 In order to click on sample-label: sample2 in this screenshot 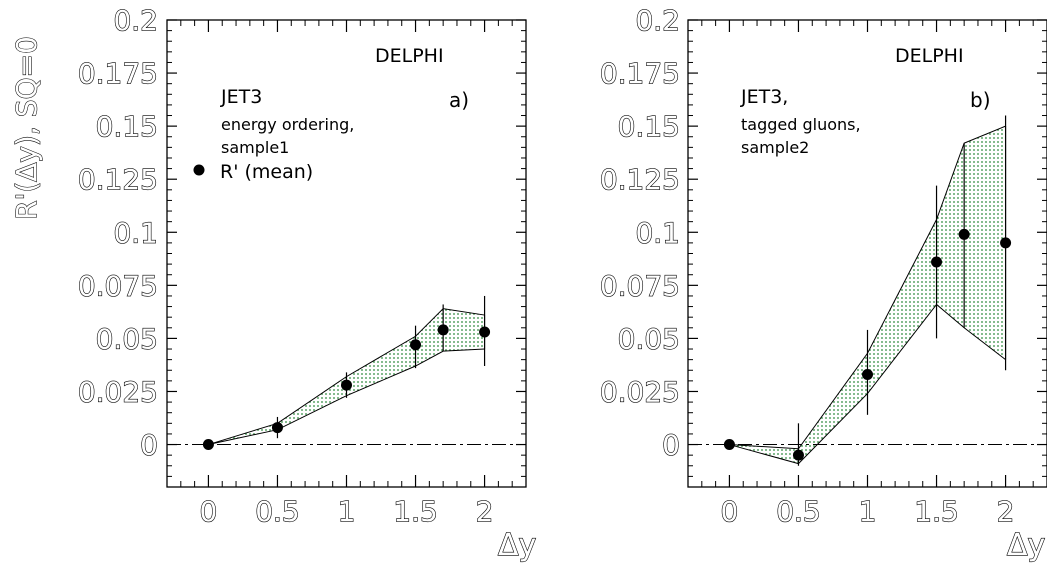, I will do `click(775, 147)`.